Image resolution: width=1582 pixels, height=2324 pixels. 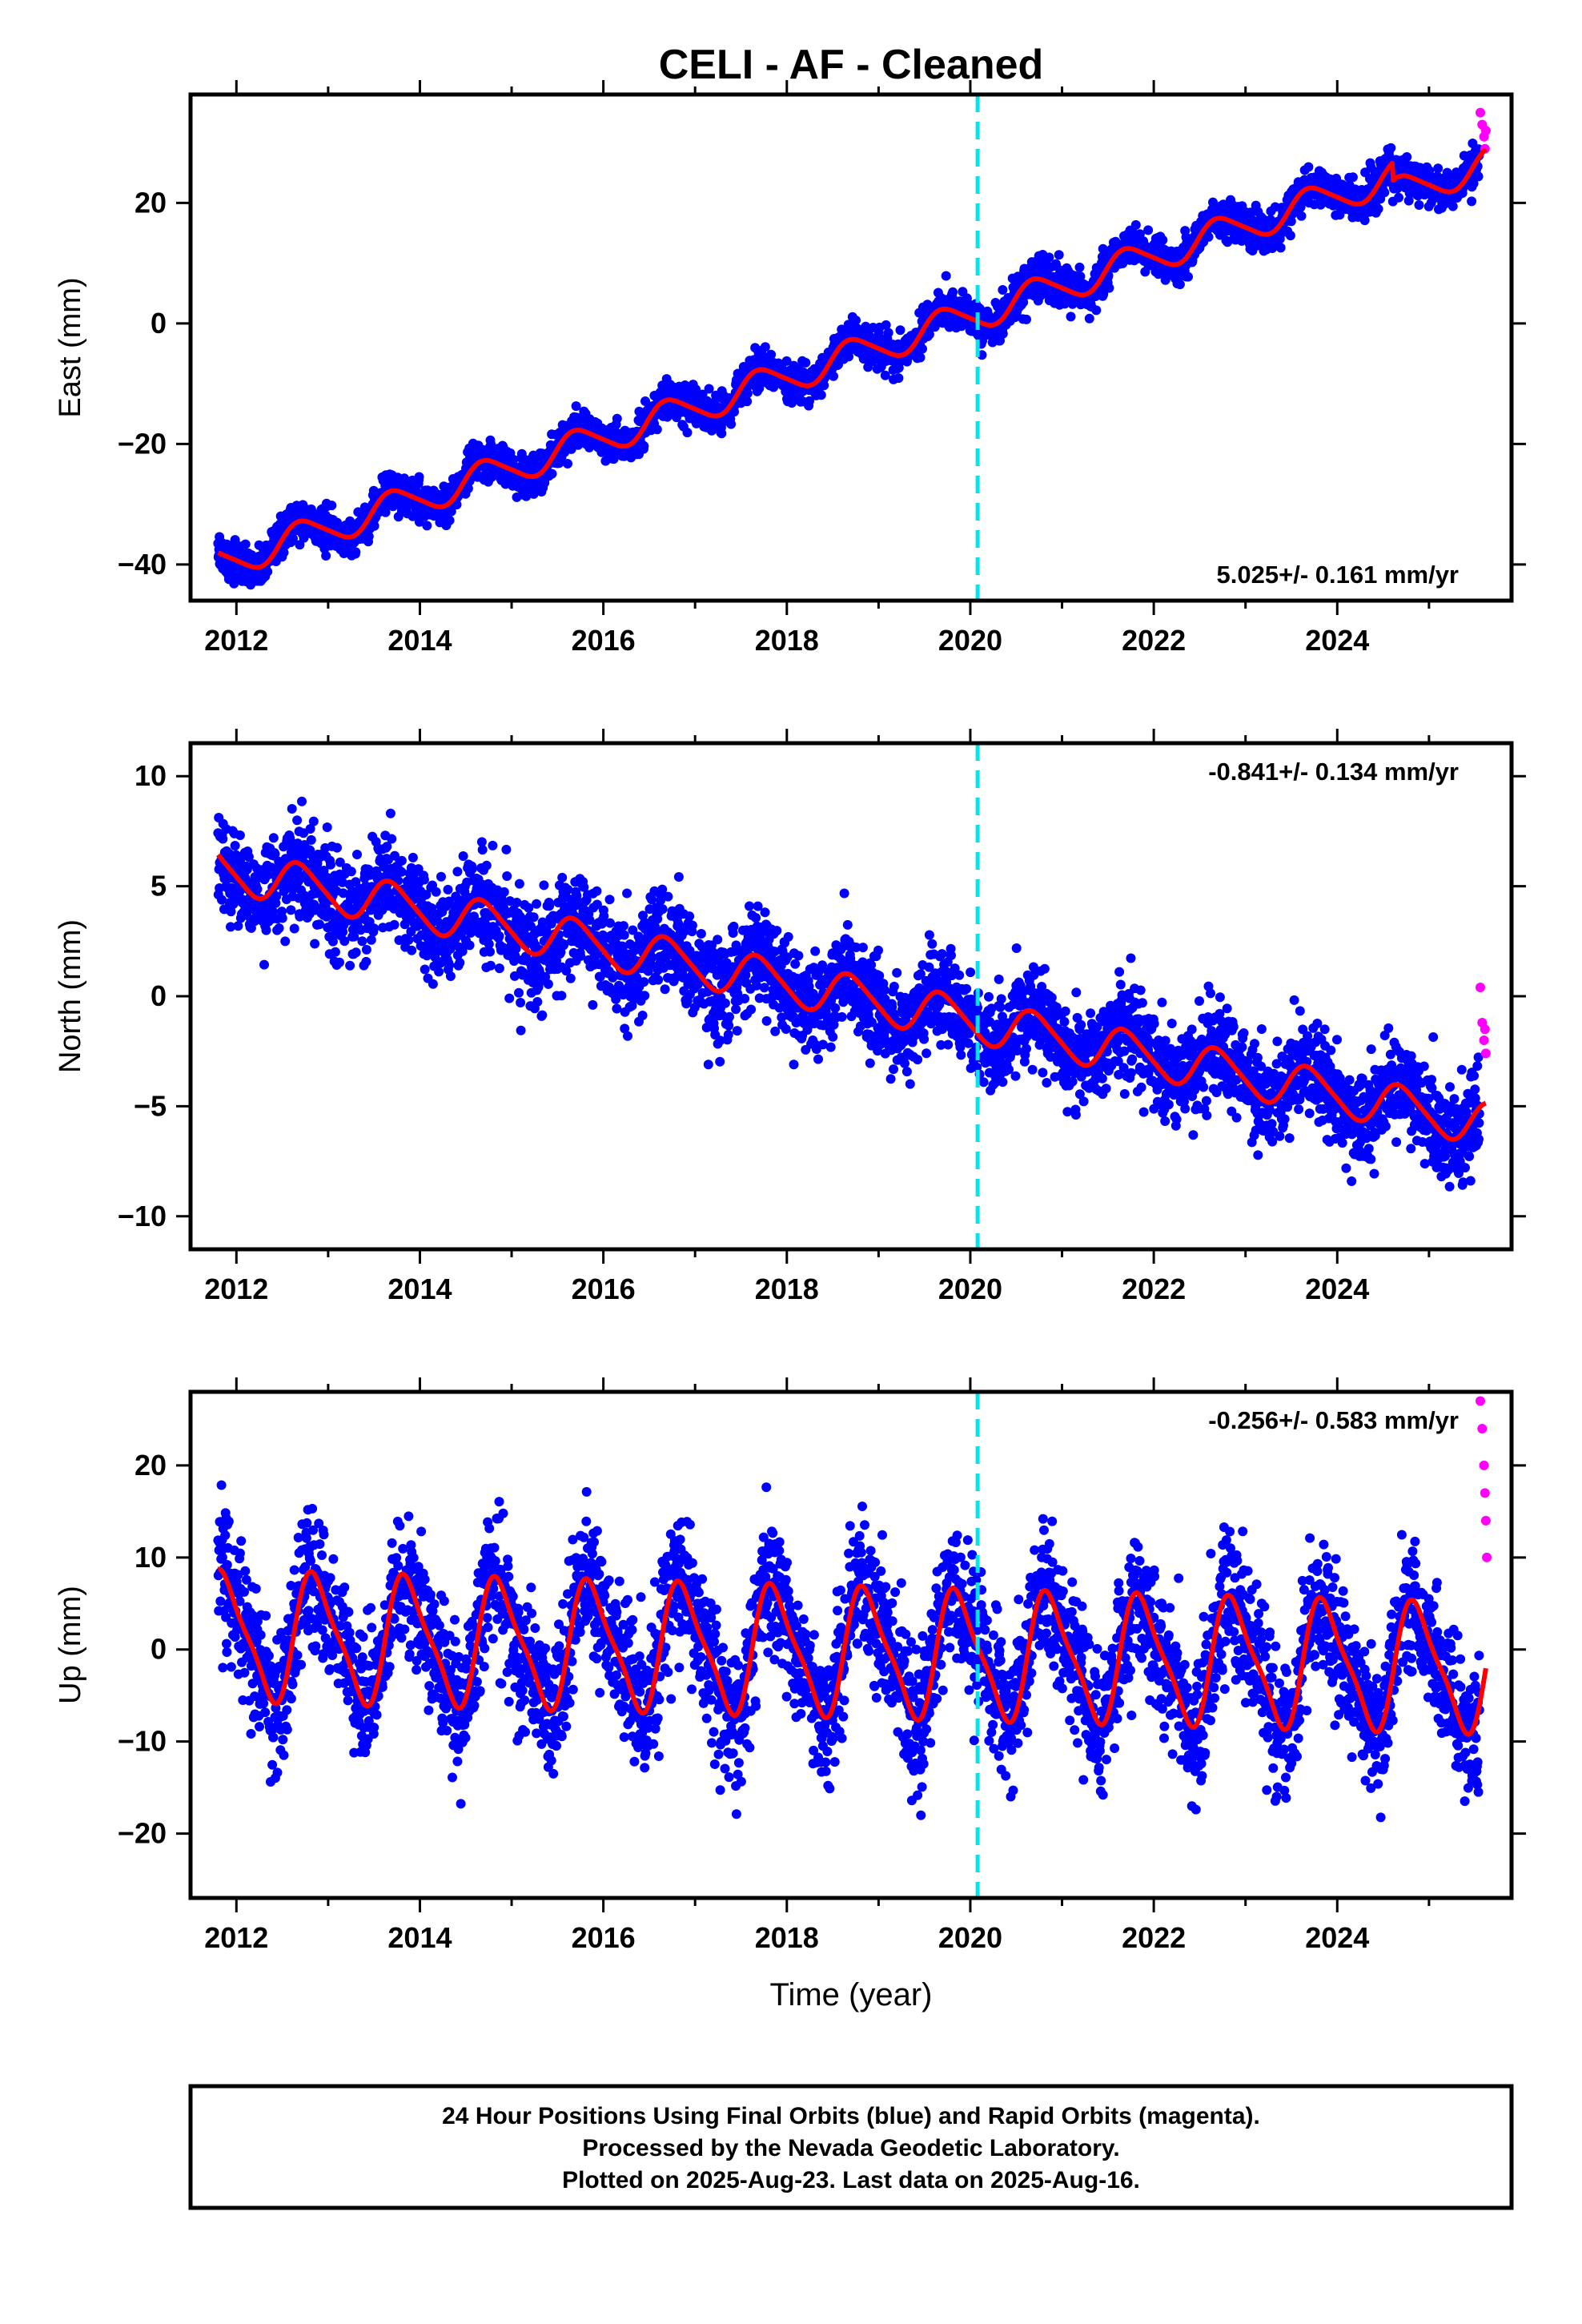 What do you see at coordinates (1337, 640) in the screenshot?
I see `east-x-tick-label: 2024` at bounding box center [1337, 640].